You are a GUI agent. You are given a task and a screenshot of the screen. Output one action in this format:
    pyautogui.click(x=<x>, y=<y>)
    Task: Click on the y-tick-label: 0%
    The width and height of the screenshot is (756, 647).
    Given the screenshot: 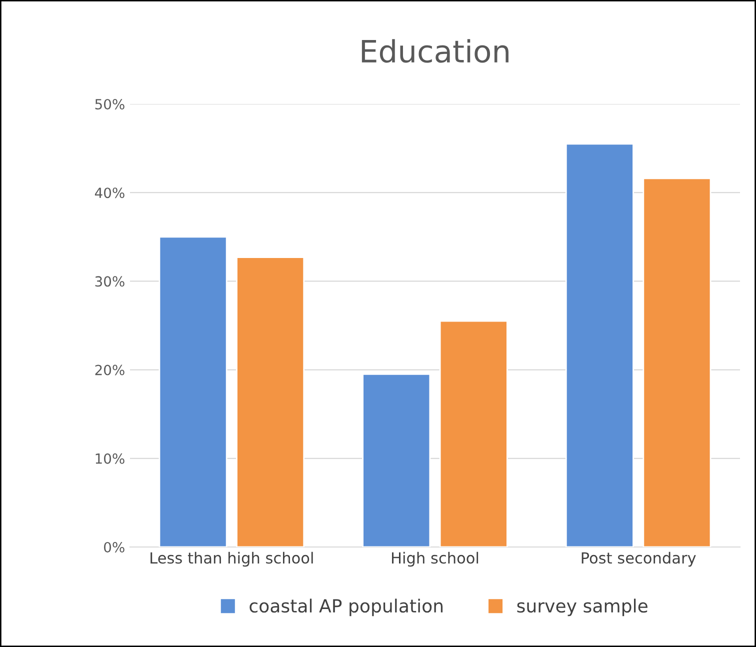 What is the action you would take?
    pyautogui.click(x=114, y=547)
    